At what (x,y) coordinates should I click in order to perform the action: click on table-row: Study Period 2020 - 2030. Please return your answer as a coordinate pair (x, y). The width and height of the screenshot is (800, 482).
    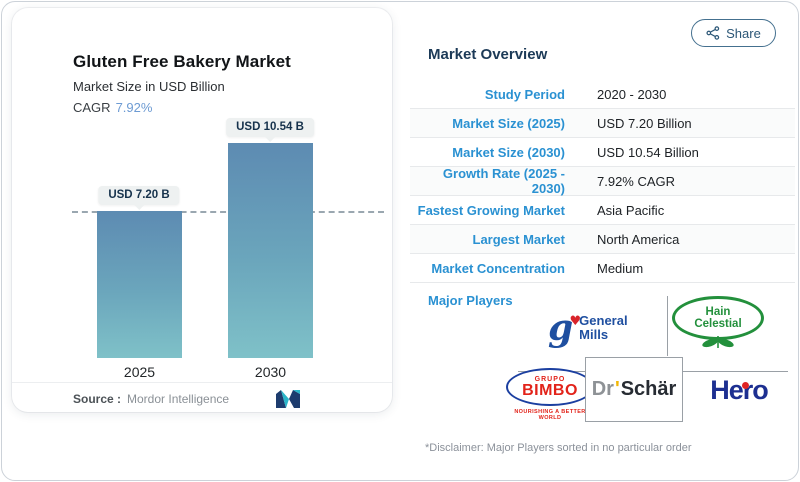
    Looking at the image, I should click on (602, 94).